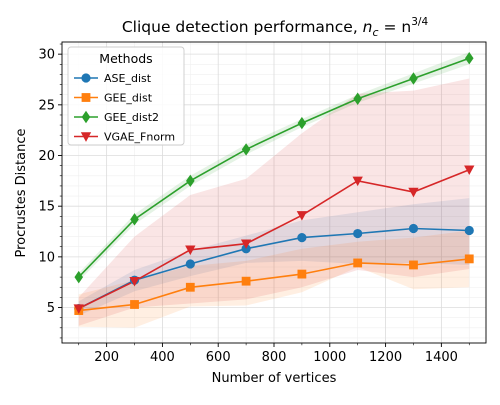 Image resolution: width=500 pixels, height=405 pixels. Describe the element at coordinates (86, 97) in the screenshot. I see `legend-marker-gee_dist` at that location.